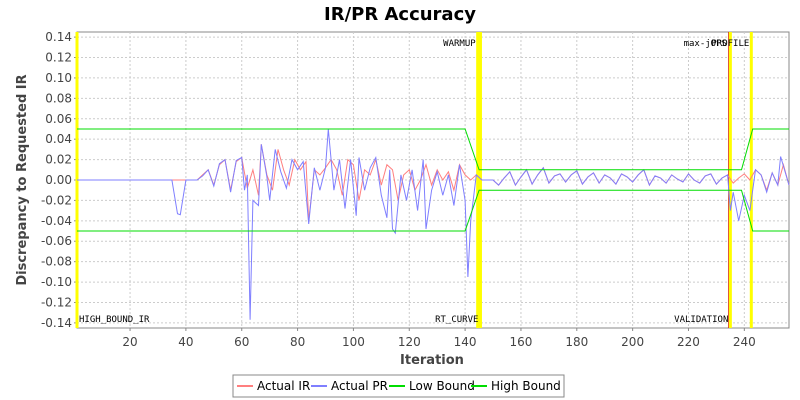  What do you see at coordinates (744, 342) in the screenshot?
I see `x-tick-label: 240` at bounding box center [744, 342].